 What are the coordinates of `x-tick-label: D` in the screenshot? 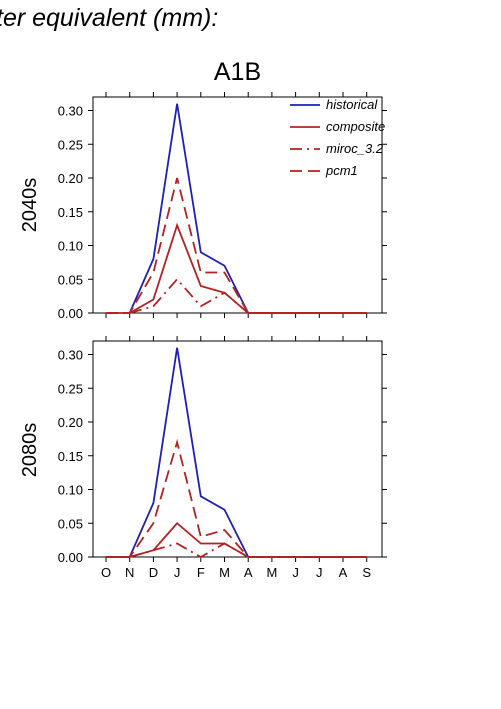 It's located at (153, 572).